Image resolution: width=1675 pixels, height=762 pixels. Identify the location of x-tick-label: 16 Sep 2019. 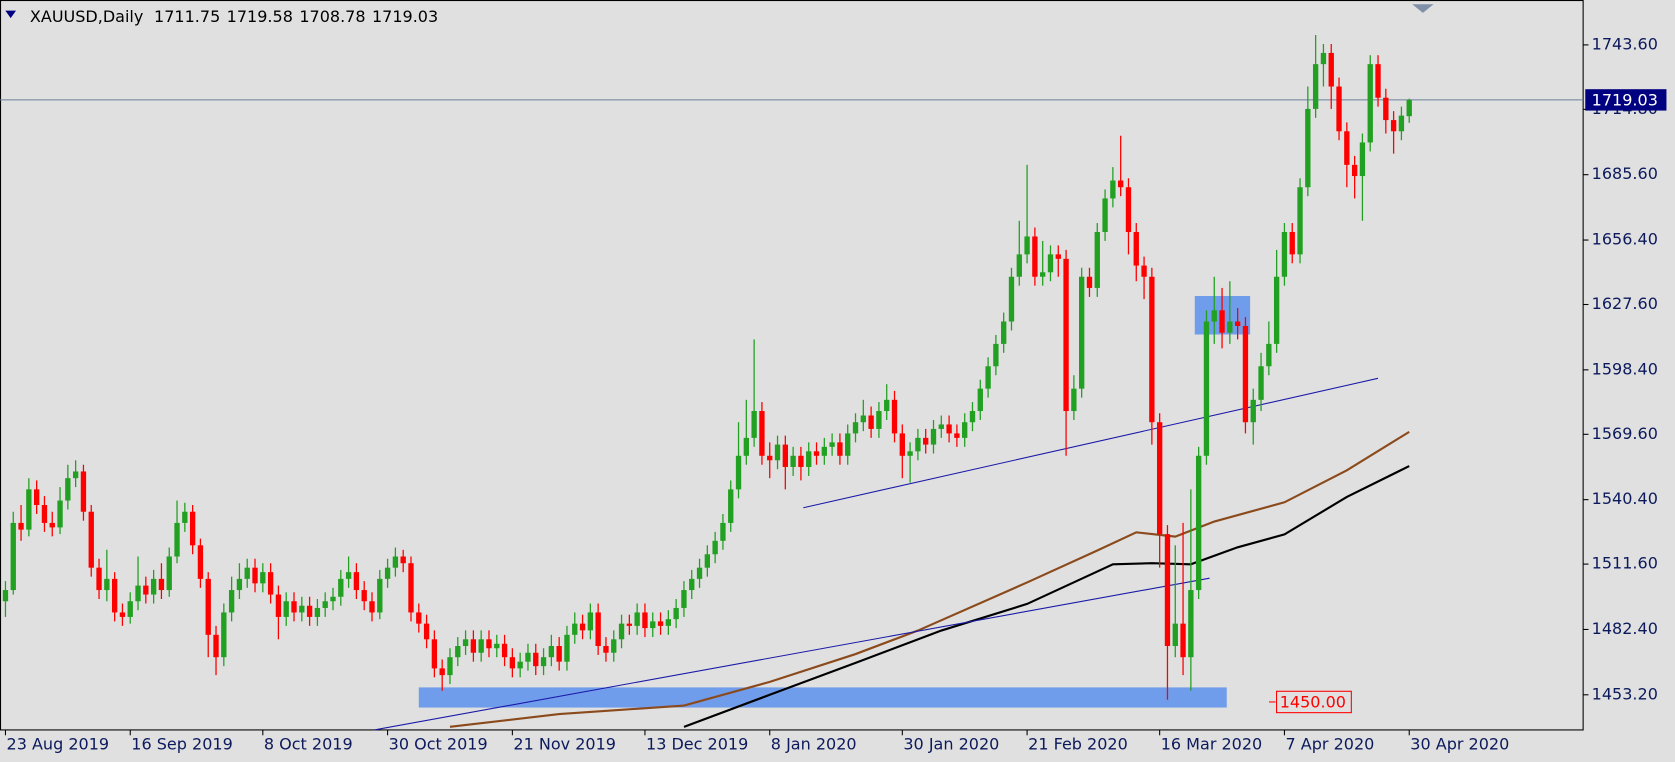
(181, 743).